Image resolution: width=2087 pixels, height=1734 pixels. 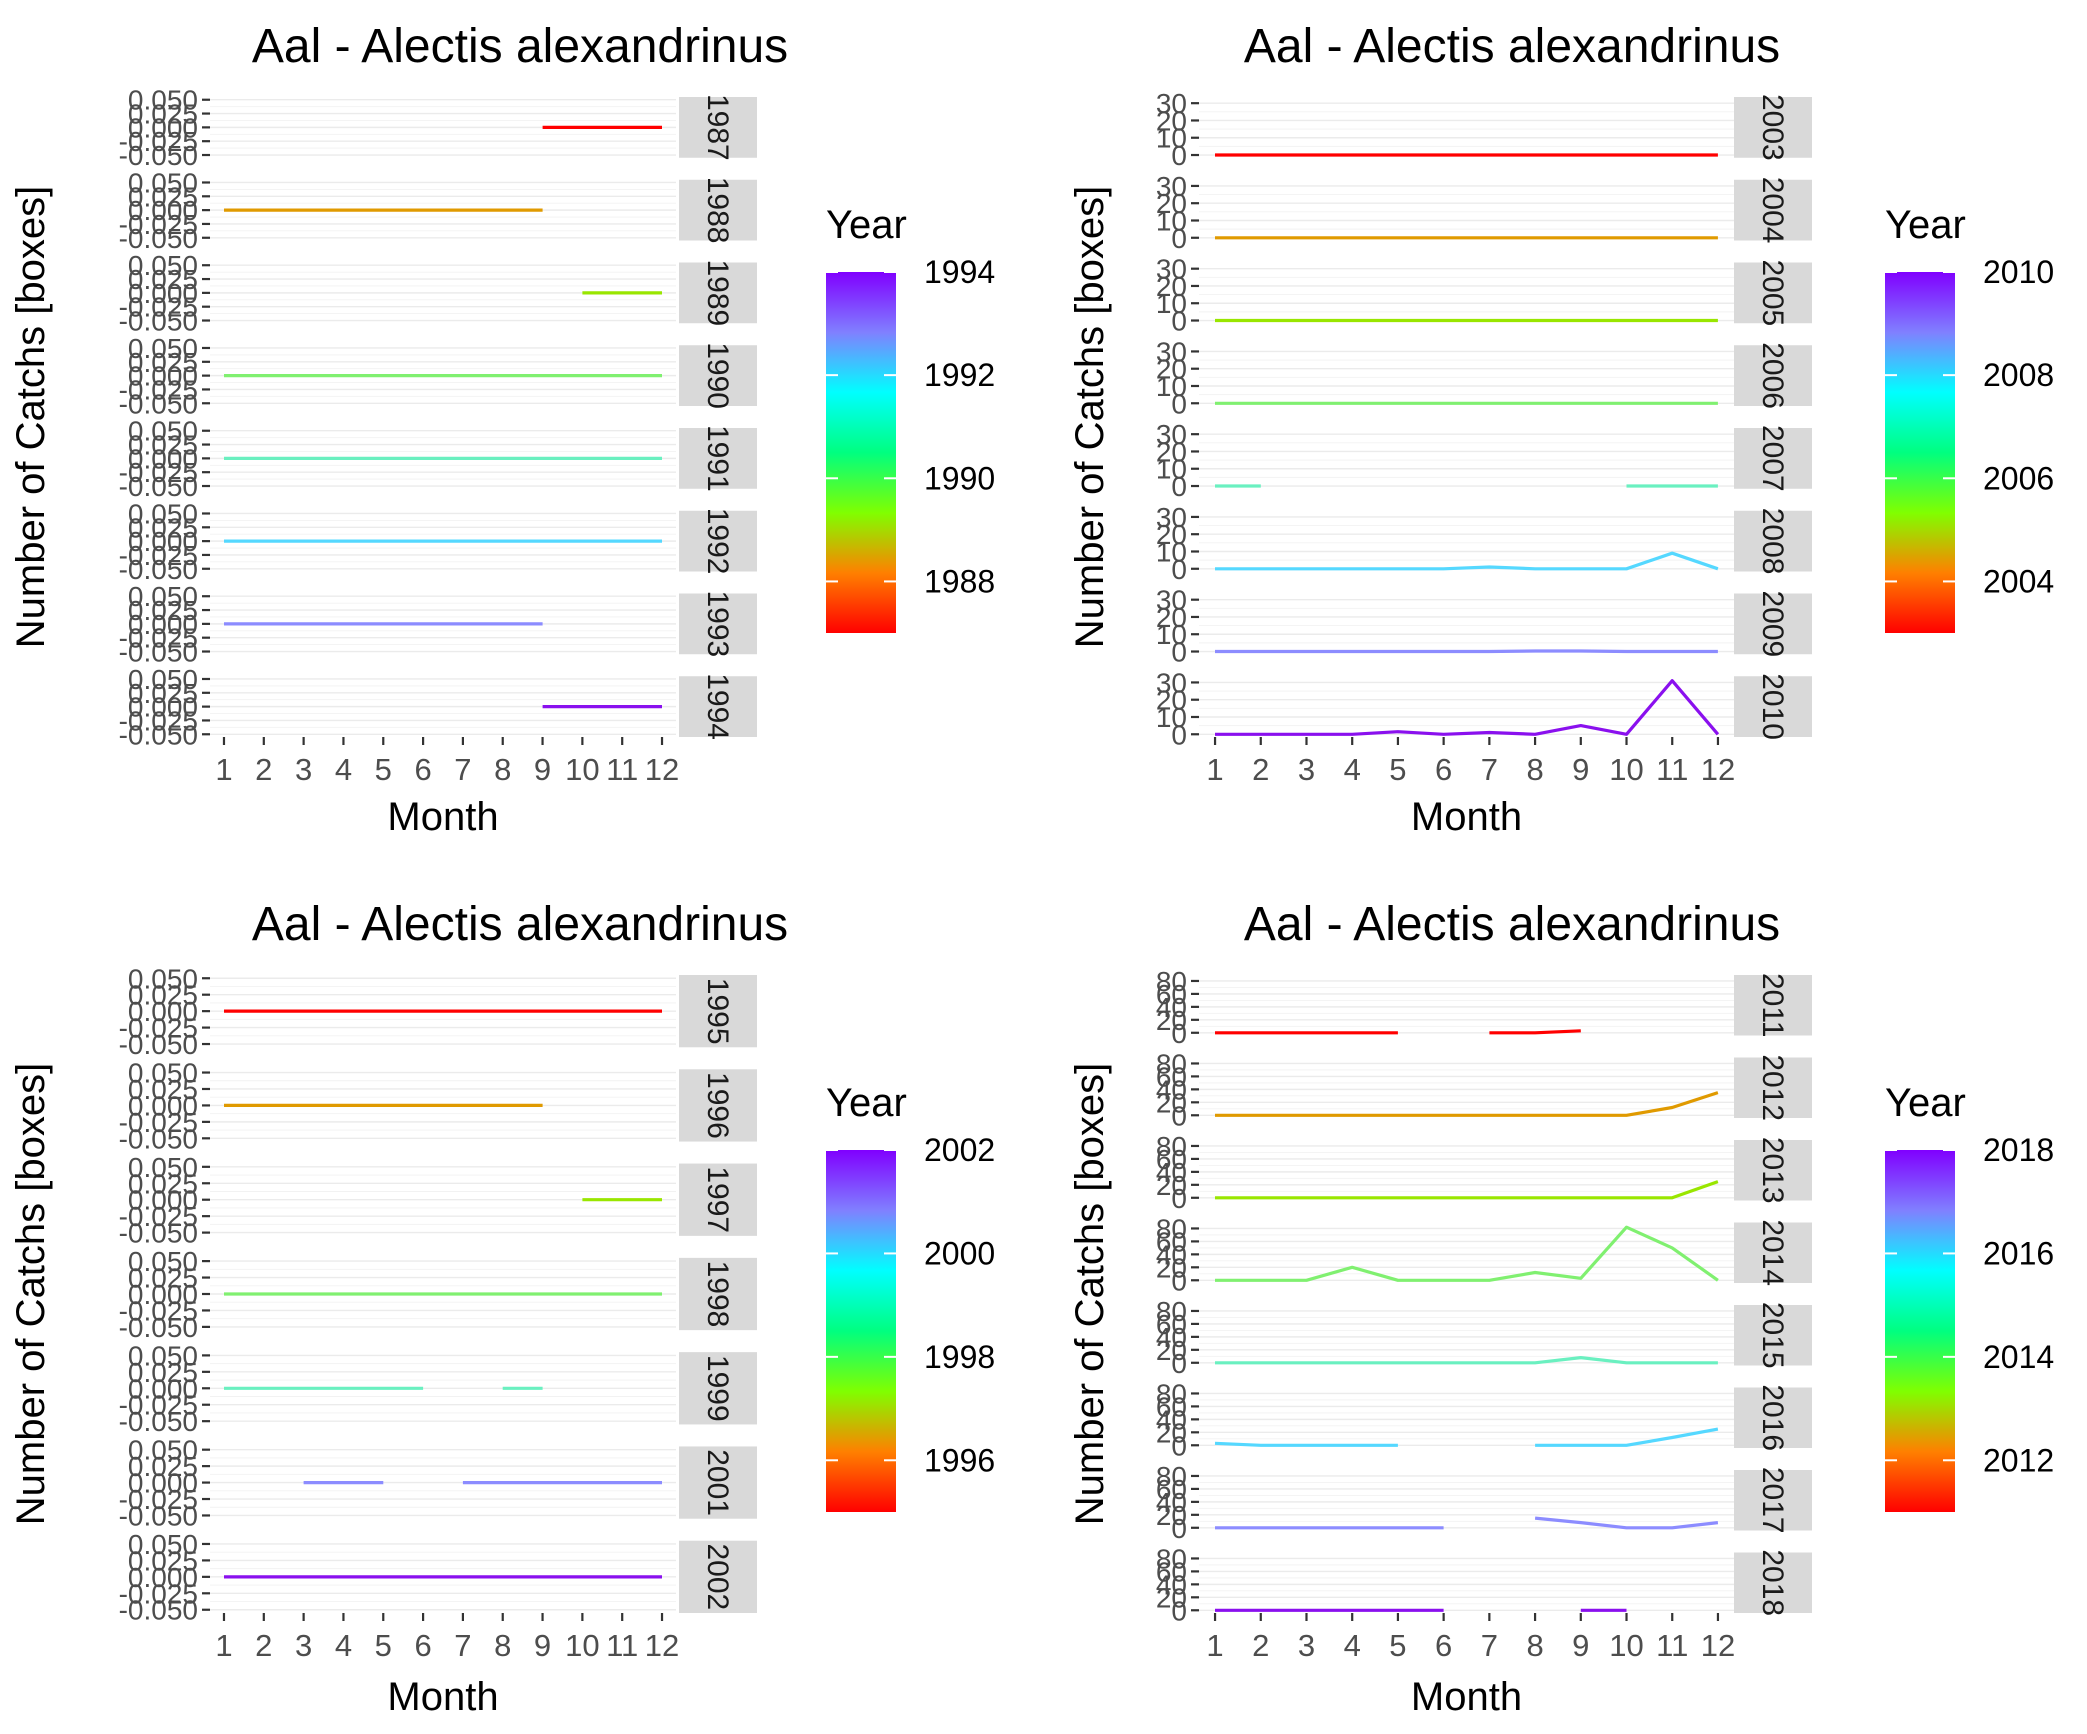 What do you see at coordinates (223, 1645) in the screenshot?
I see `x-tick-label: 1` at bounding box center [223, 1645].